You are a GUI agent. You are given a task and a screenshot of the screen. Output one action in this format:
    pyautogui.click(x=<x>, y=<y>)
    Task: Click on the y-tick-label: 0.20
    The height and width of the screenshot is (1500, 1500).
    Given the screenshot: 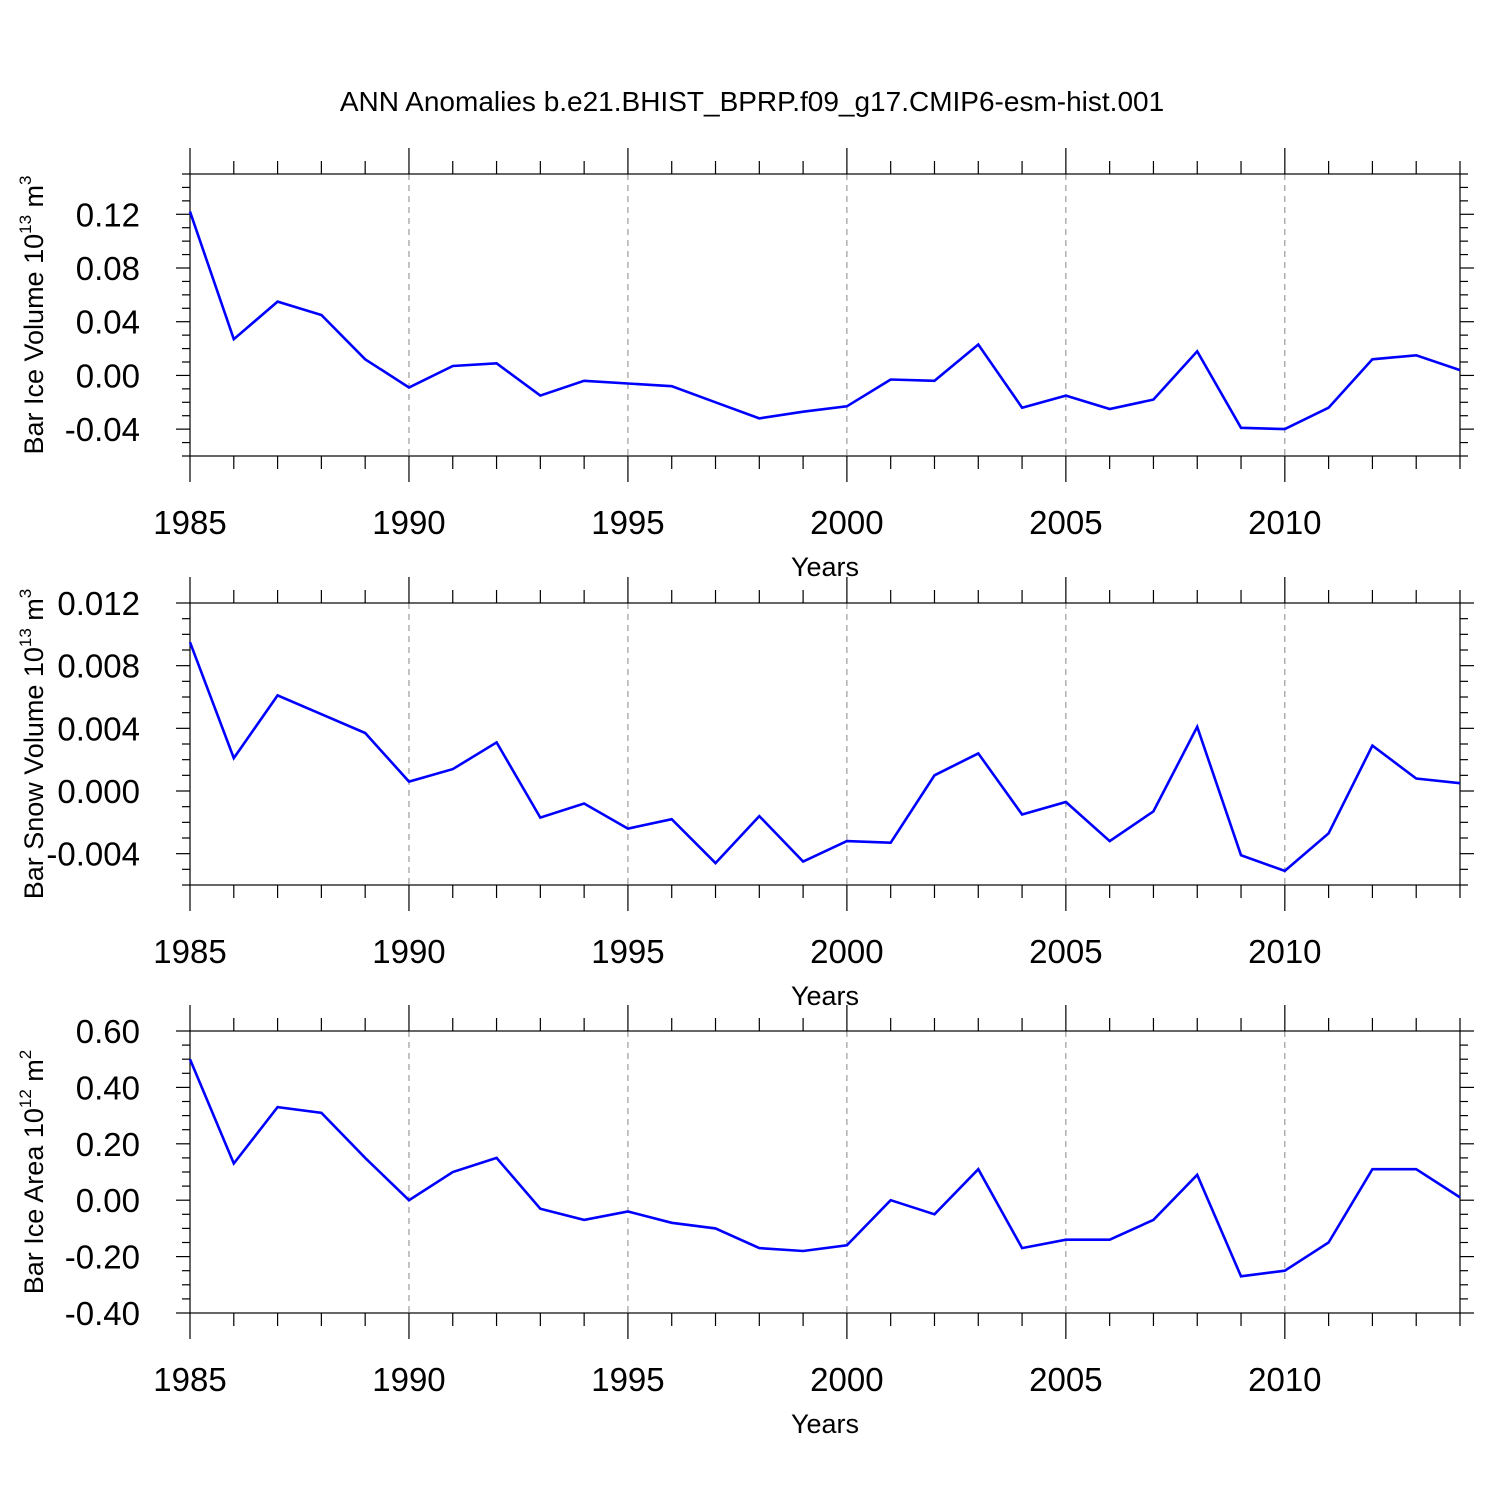 What is the action you would take?
    pyautogui.click(x=108, y=1144)
    